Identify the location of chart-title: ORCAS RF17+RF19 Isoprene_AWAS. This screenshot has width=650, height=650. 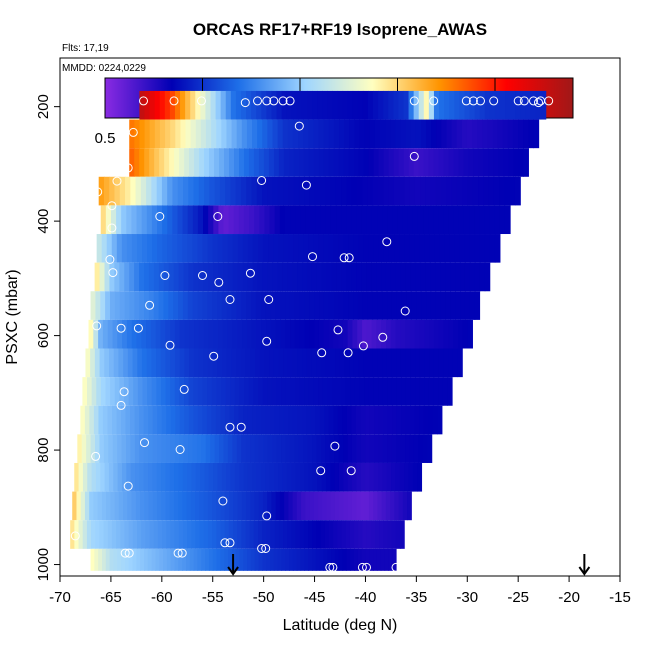
(340, 29).